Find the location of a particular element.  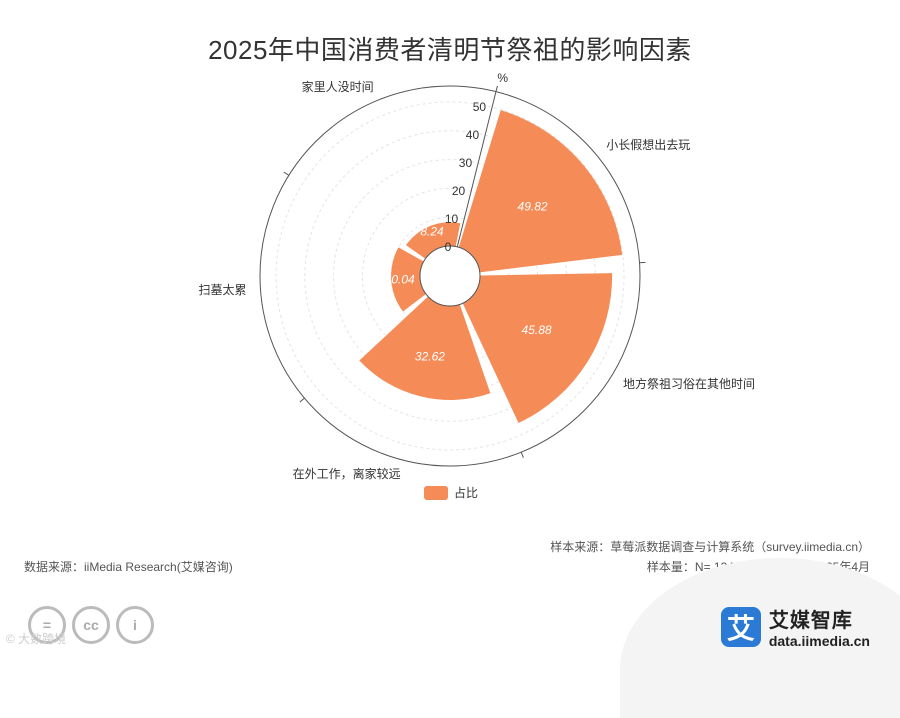

brand: 艾 艾媒智库 data.iimedia.cn is located at coordinates (795, 626).